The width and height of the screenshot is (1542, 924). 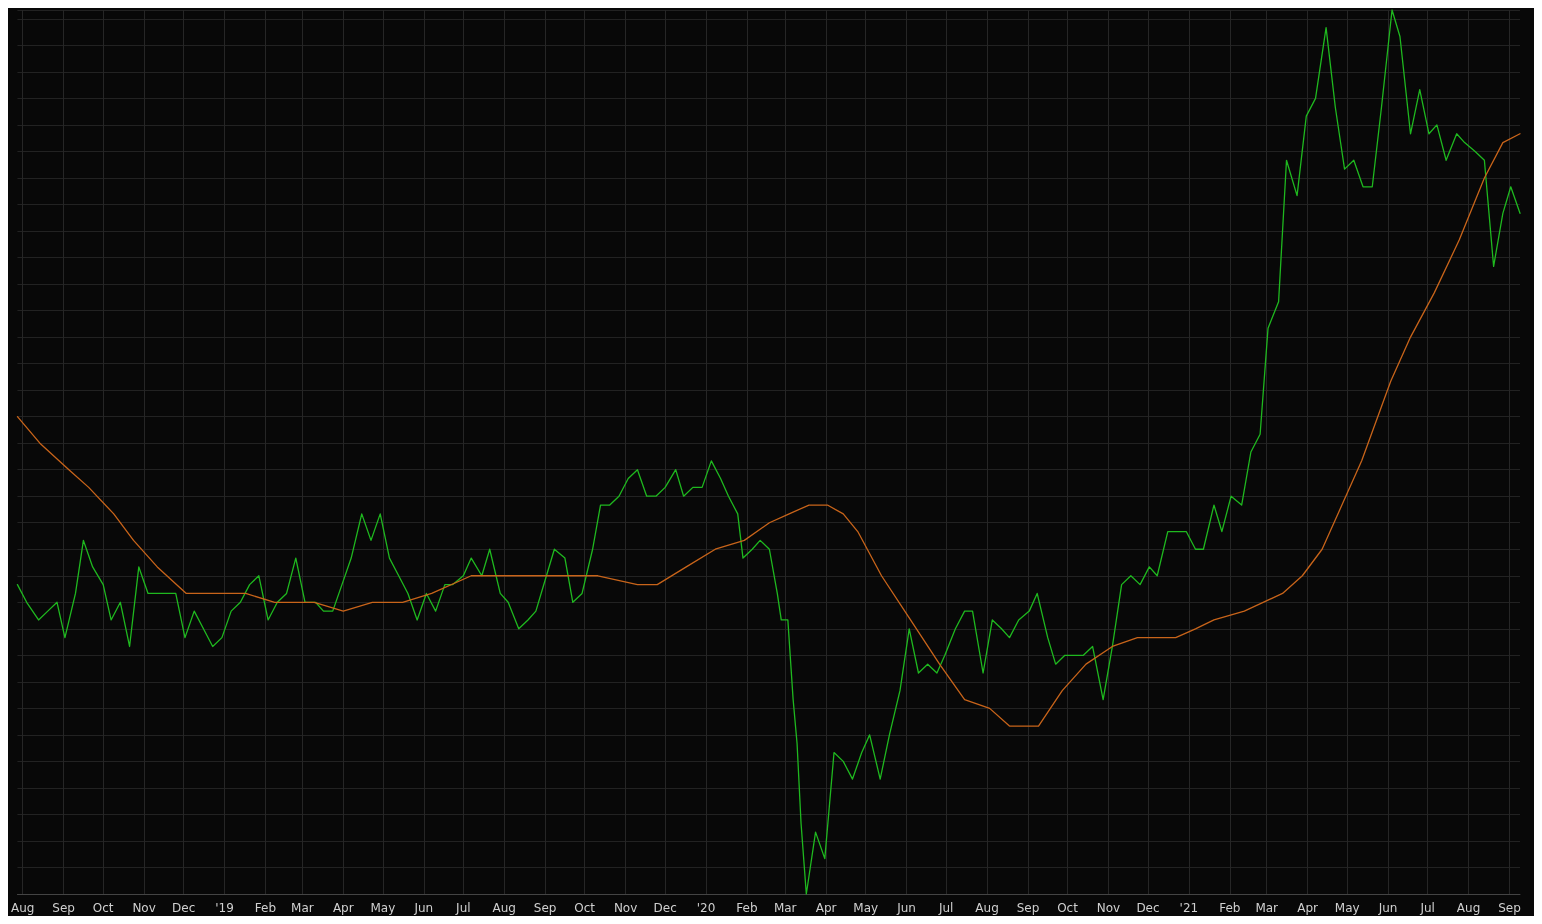 What do you see at coordinates (706, 908) in the screenshot?
I see `x-tick-label: '20` at bounding box center [706, 908].